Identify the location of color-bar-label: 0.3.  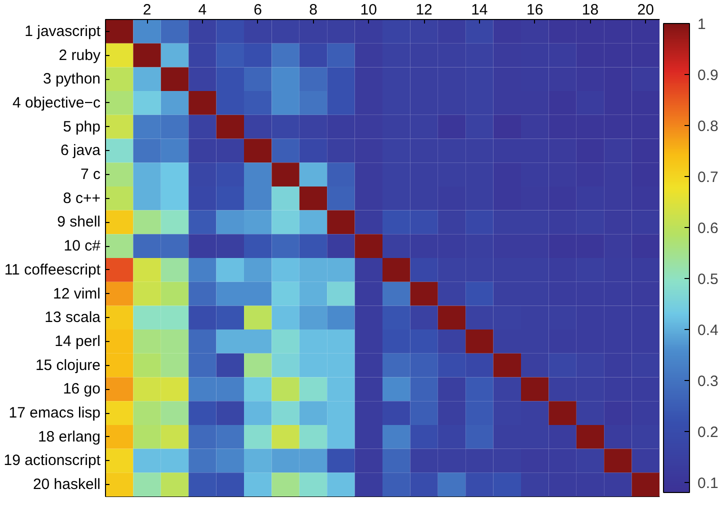
(708, 381).